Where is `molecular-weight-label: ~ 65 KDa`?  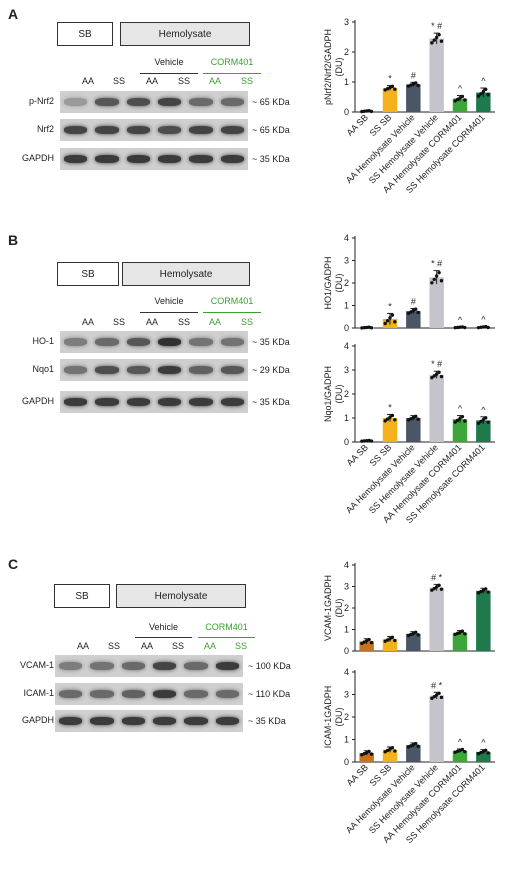
molecular-weight-label: ~ 65 KDa is located at coordinates (271, 102).